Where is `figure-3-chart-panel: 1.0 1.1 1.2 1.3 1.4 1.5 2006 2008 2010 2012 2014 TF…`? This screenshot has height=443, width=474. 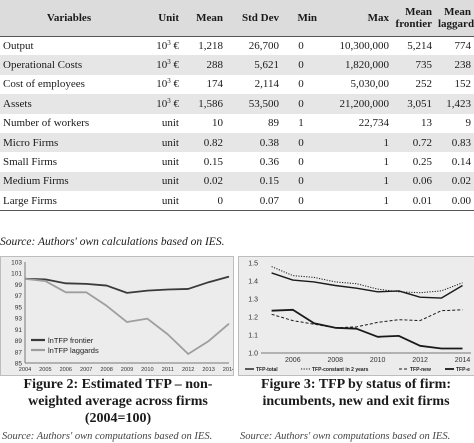 figure-3-chart-panel: 1.0 1.1 1.2 1.3 1.4 1.5 2006 2008 2010 2012 2014 TF… is located at coordinates (356, 316).